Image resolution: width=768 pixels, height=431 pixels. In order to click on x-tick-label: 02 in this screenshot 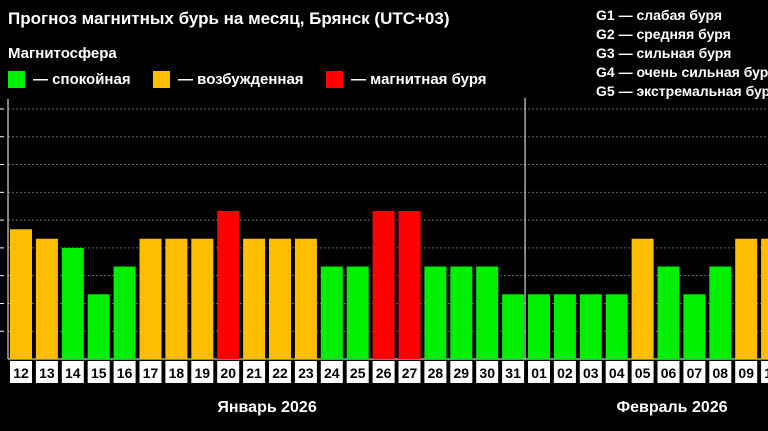, I will do `click(565, 373)`.